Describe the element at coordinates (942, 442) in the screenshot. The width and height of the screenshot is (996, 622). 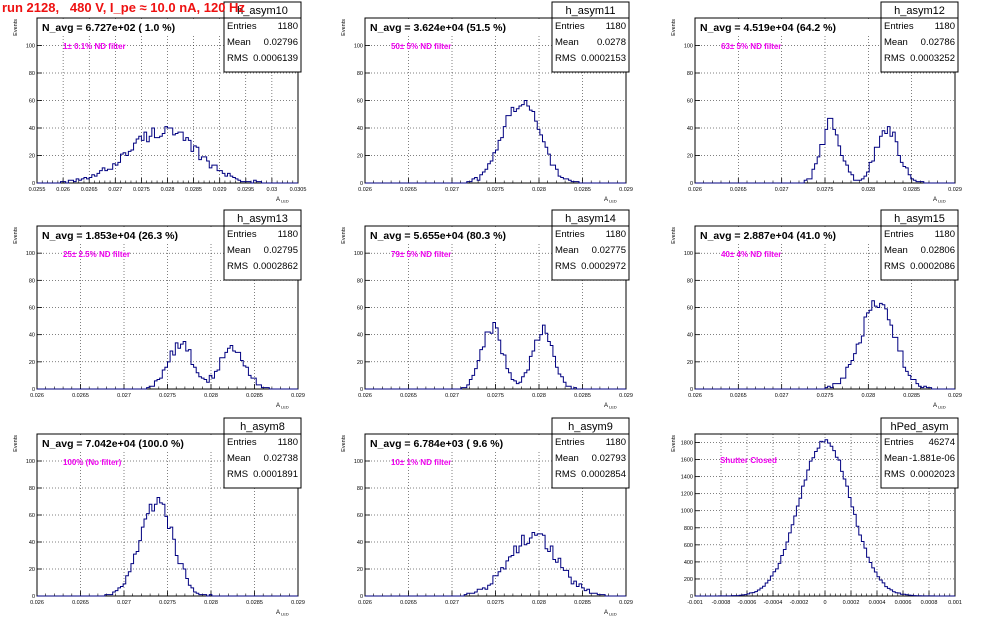
I see `stats-value: 46274` at that location.